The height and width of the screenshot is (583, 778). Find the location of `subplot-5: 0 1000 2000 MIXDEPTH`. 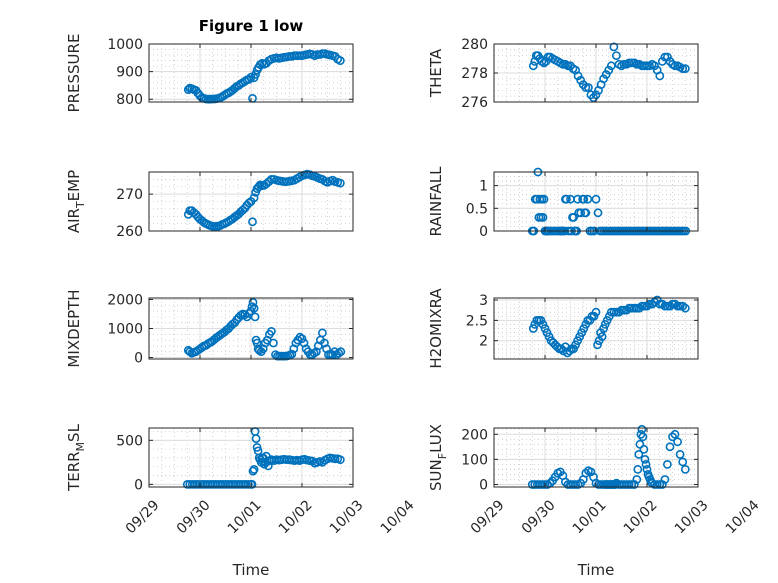

subplot-5: 0 1000 2000 MIXDEPTH is located at coordinates (209, 328).